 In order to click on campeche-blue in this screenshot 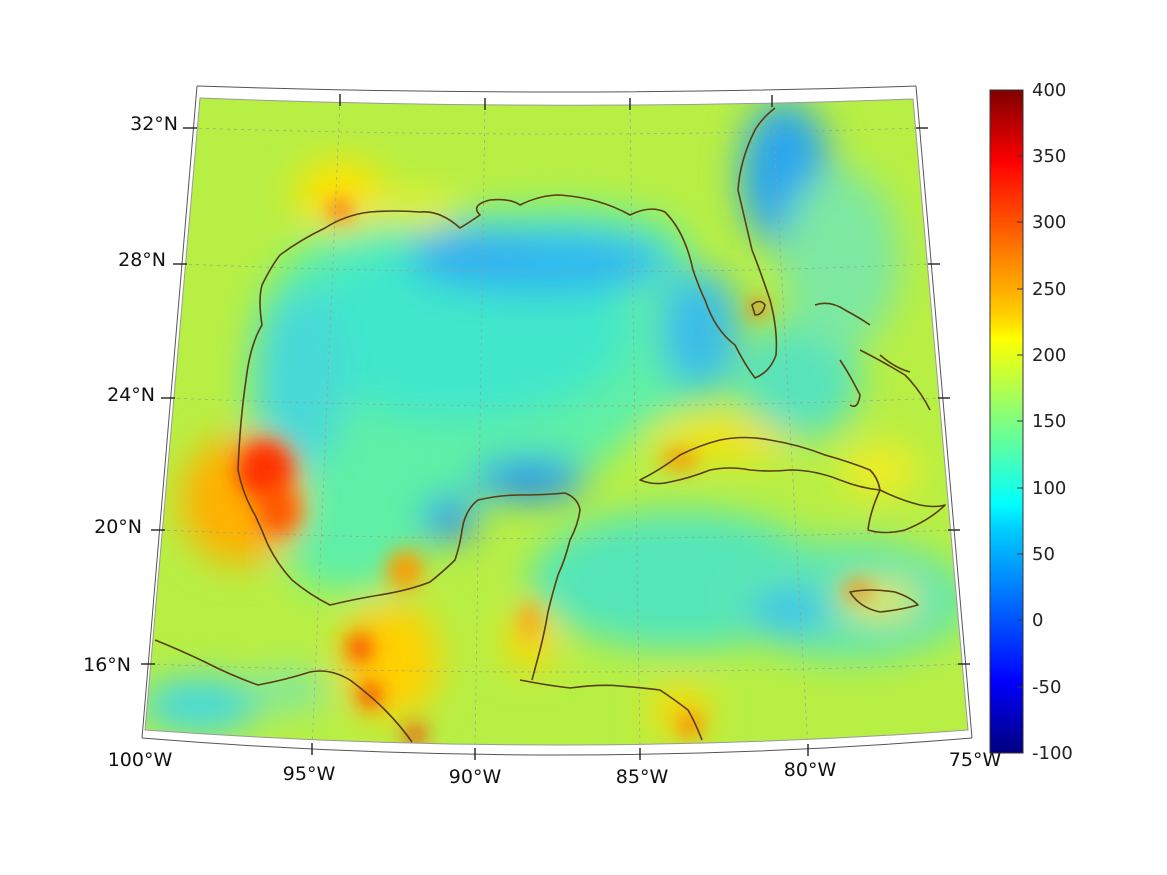, I will do `click(450, 520)`.